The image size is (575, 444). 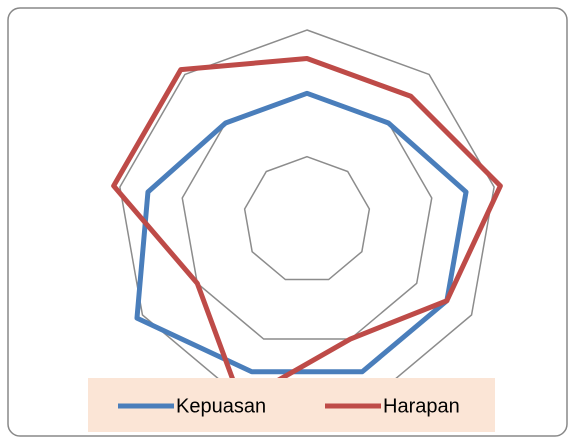 I want to click on legend-label: Harapan, so click(x=421, y=406).